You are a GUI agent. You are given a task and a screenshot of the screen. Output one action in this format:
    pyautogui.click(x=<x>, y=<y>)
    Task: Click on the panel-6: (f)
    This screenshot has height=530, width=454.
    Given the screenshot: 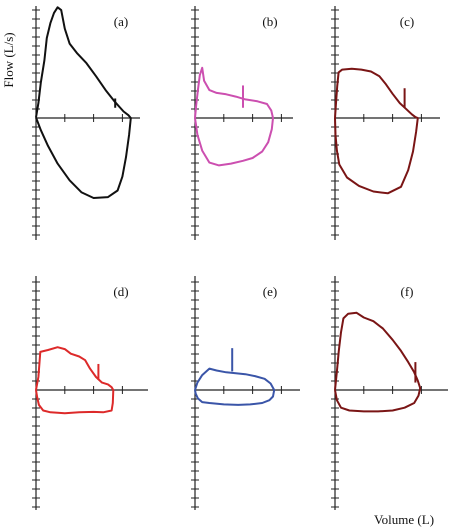 What is the action you would take?
    pyautogui.click(x=389, y=393)
    